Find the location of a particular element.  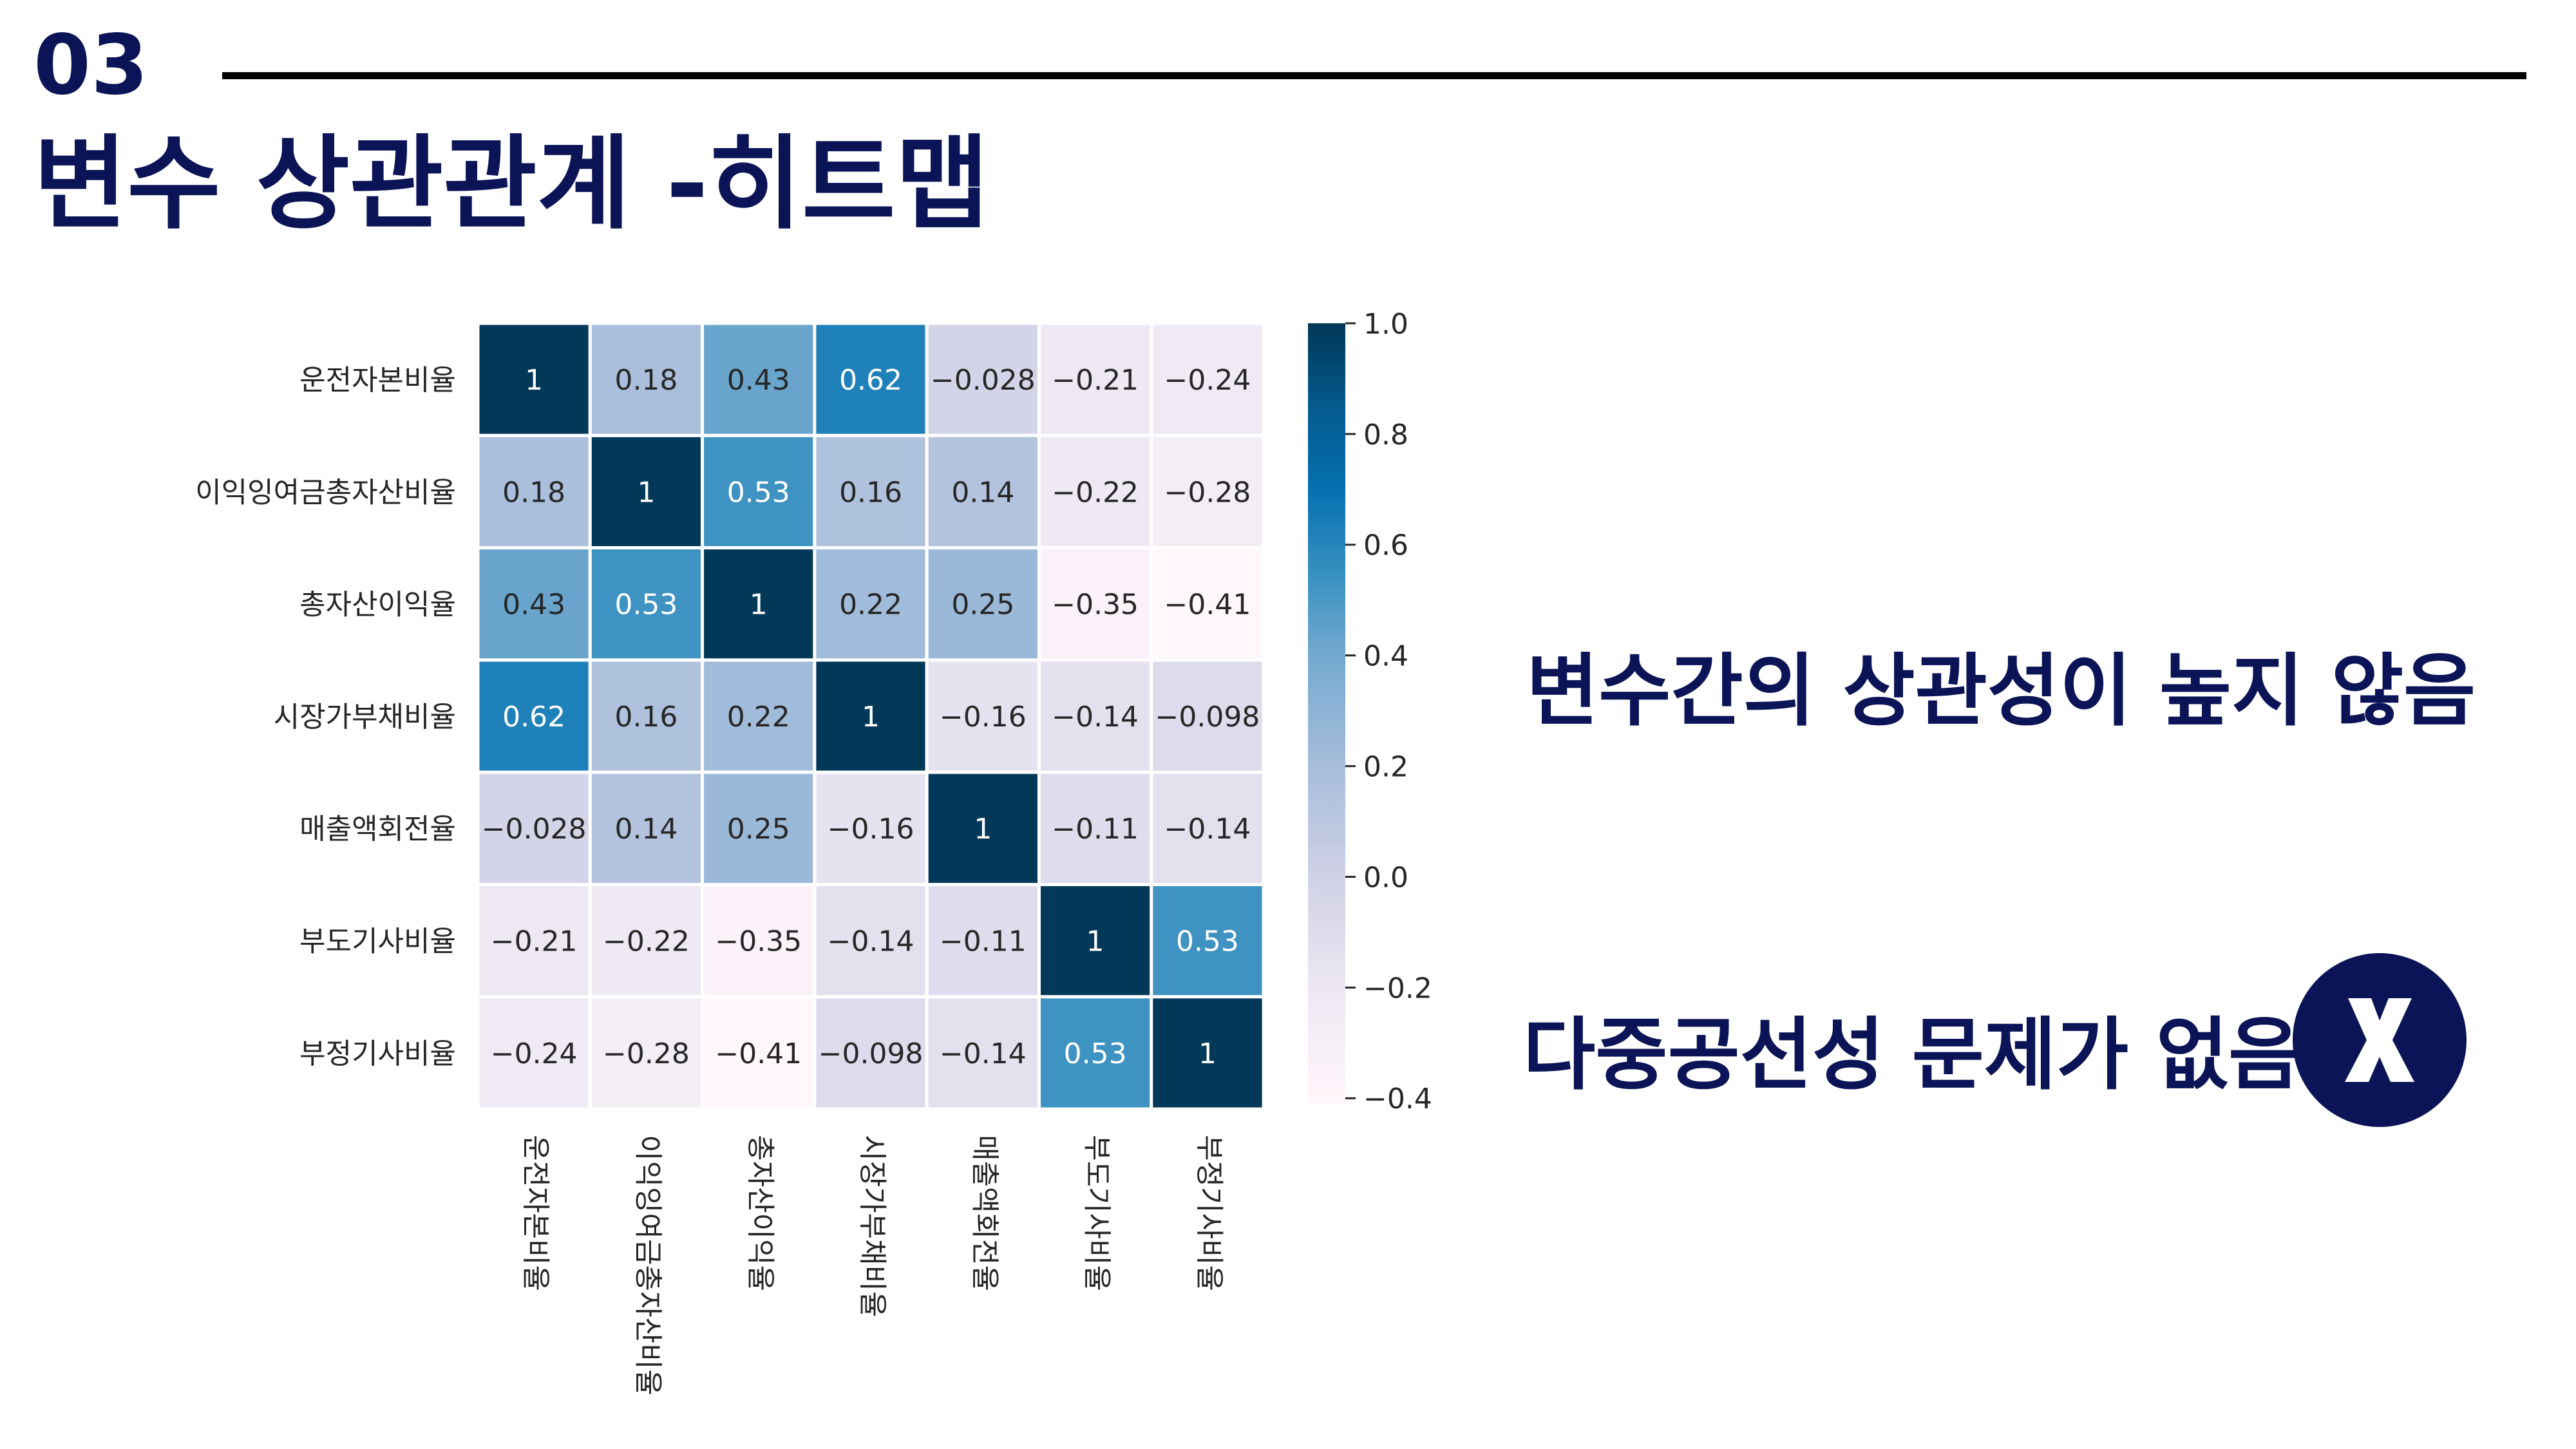

x-mark-badge is located at coordinates (2380, 1040).